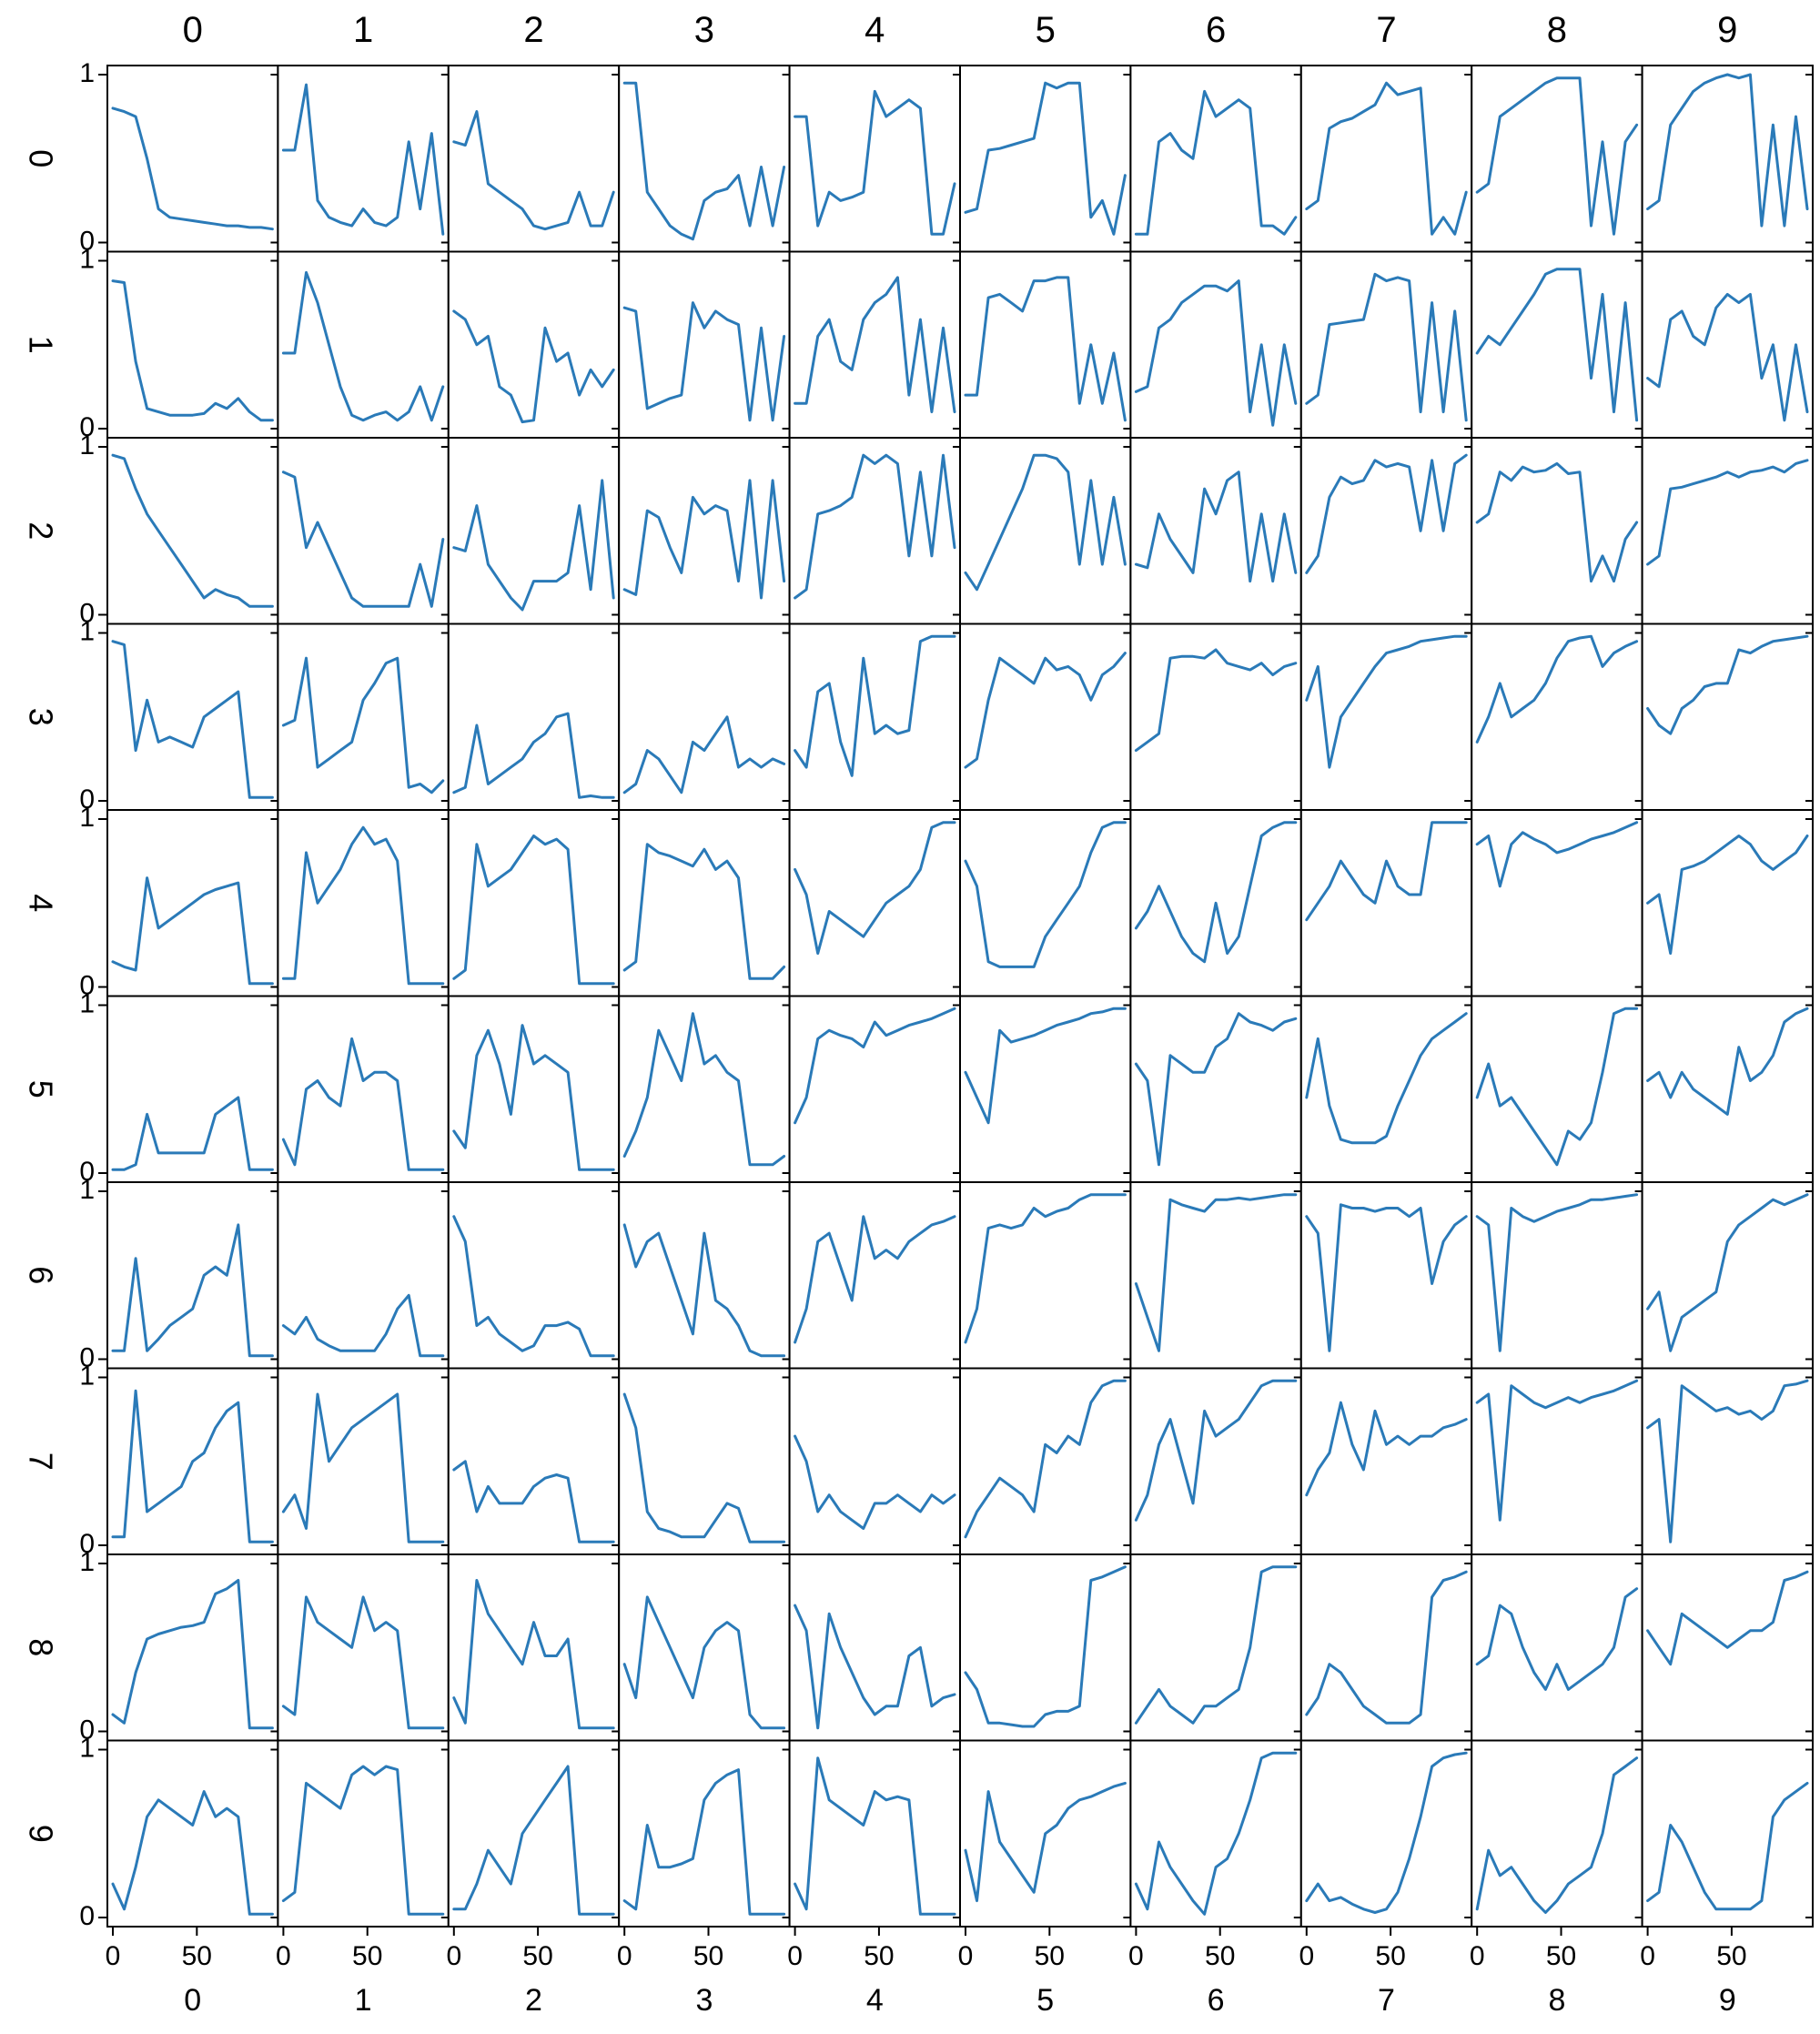 Image resolution: width=1820 pixels, height=2034 pixels. Describe the element at coordinates (41, 1089) in the screenshot. I see `row-label: 5` at that location.